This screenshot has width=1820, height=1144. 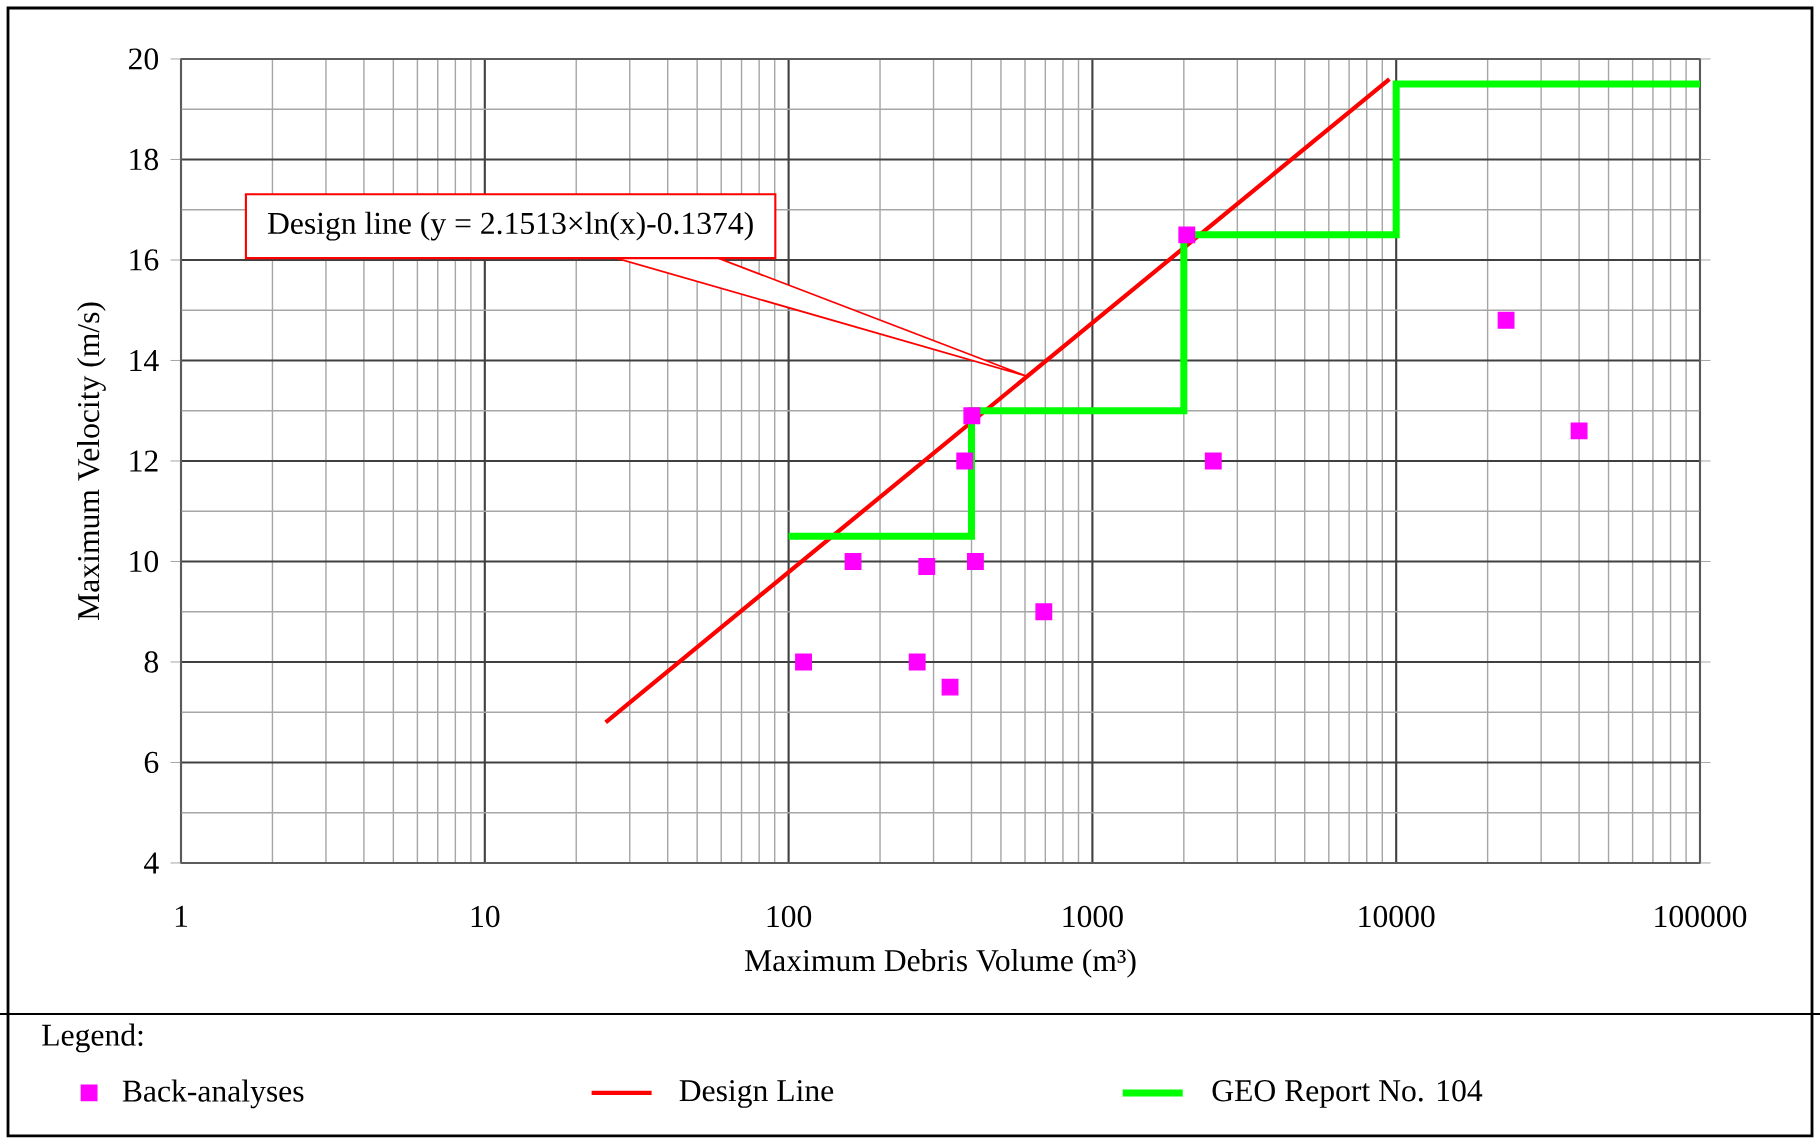 What do you see at coordinates (1093, 916) in the screenshot?
I see `x-tick-label: 1000` at bounding box center [1093, 916].